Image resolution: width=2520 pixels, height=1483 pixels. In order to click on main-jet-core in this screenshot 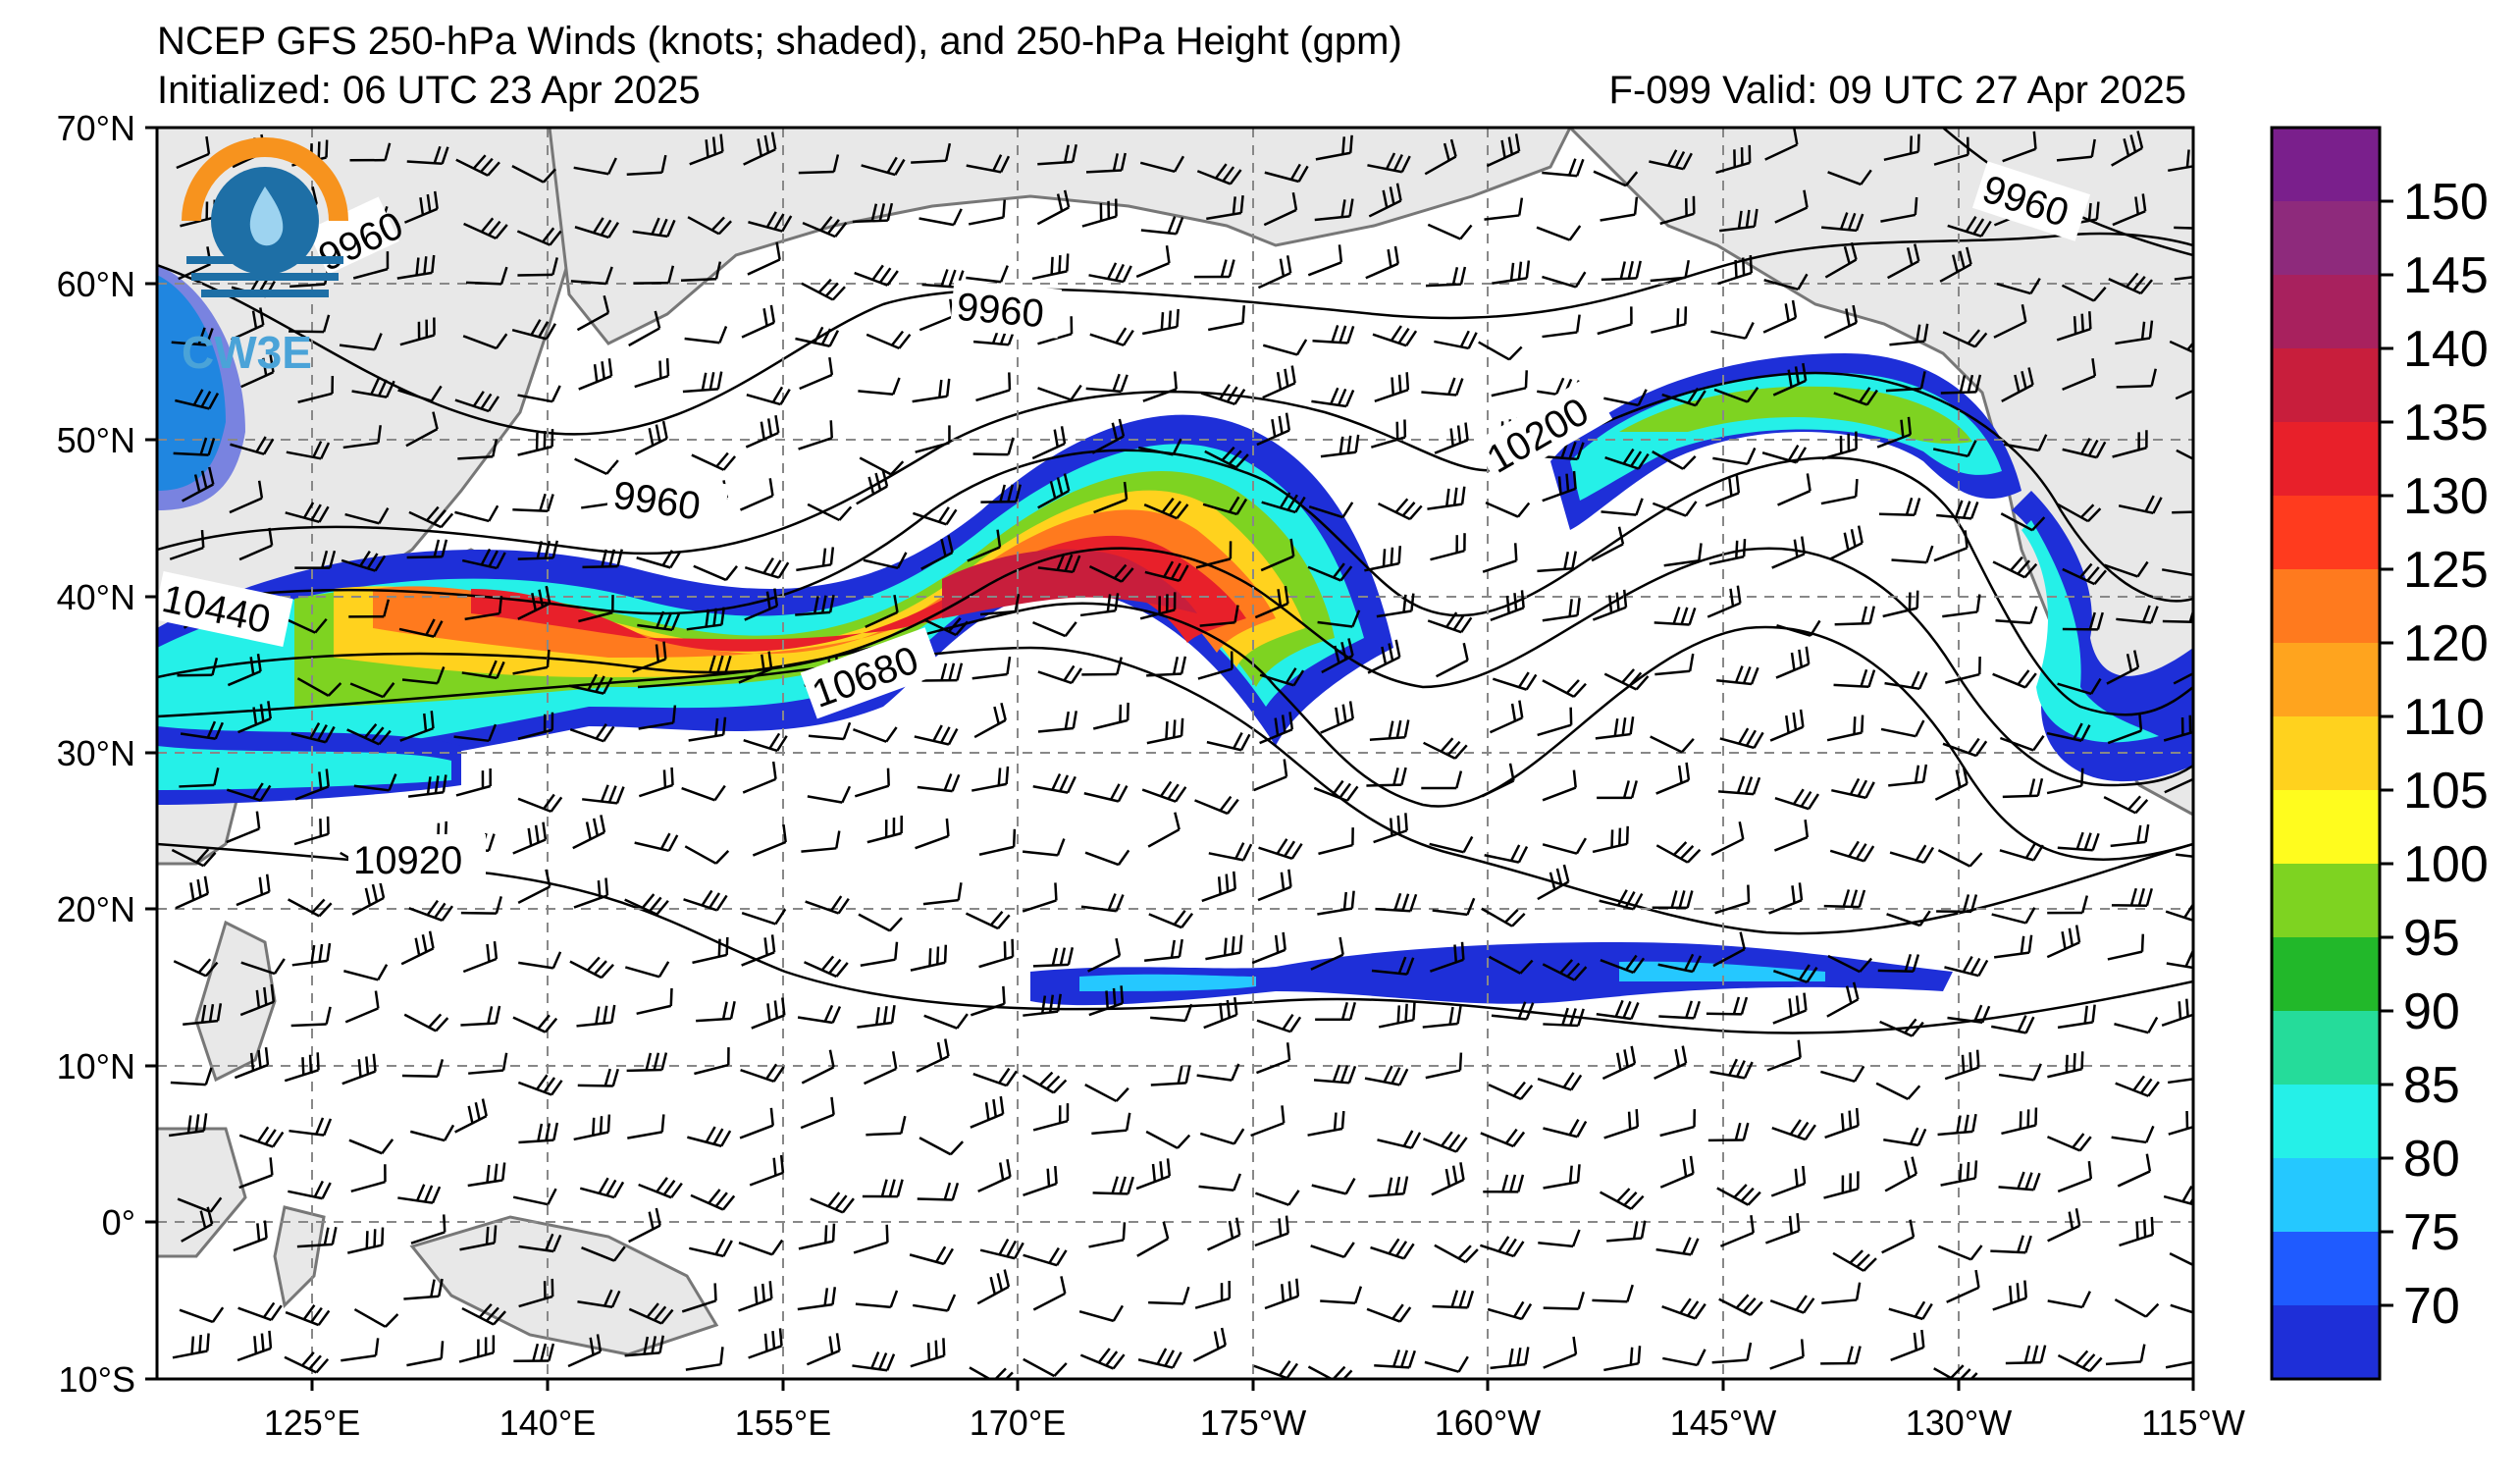, I will do `click(1069, 584)`.